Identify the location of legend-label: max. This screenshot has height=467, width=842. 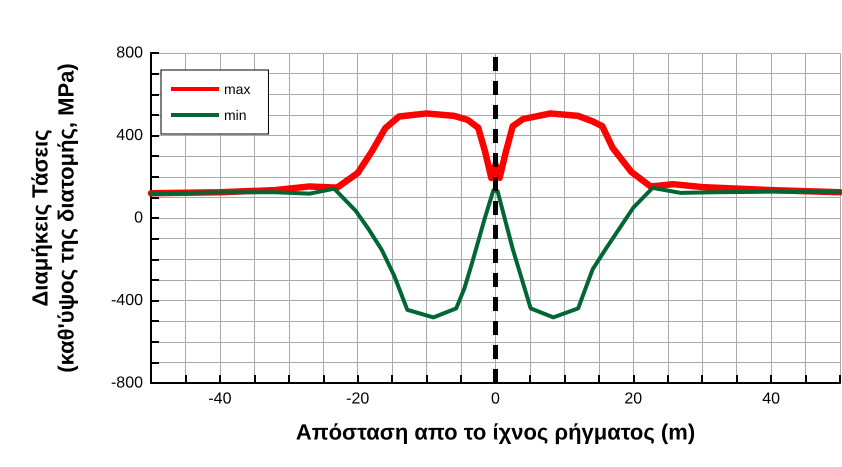
(237, 89).